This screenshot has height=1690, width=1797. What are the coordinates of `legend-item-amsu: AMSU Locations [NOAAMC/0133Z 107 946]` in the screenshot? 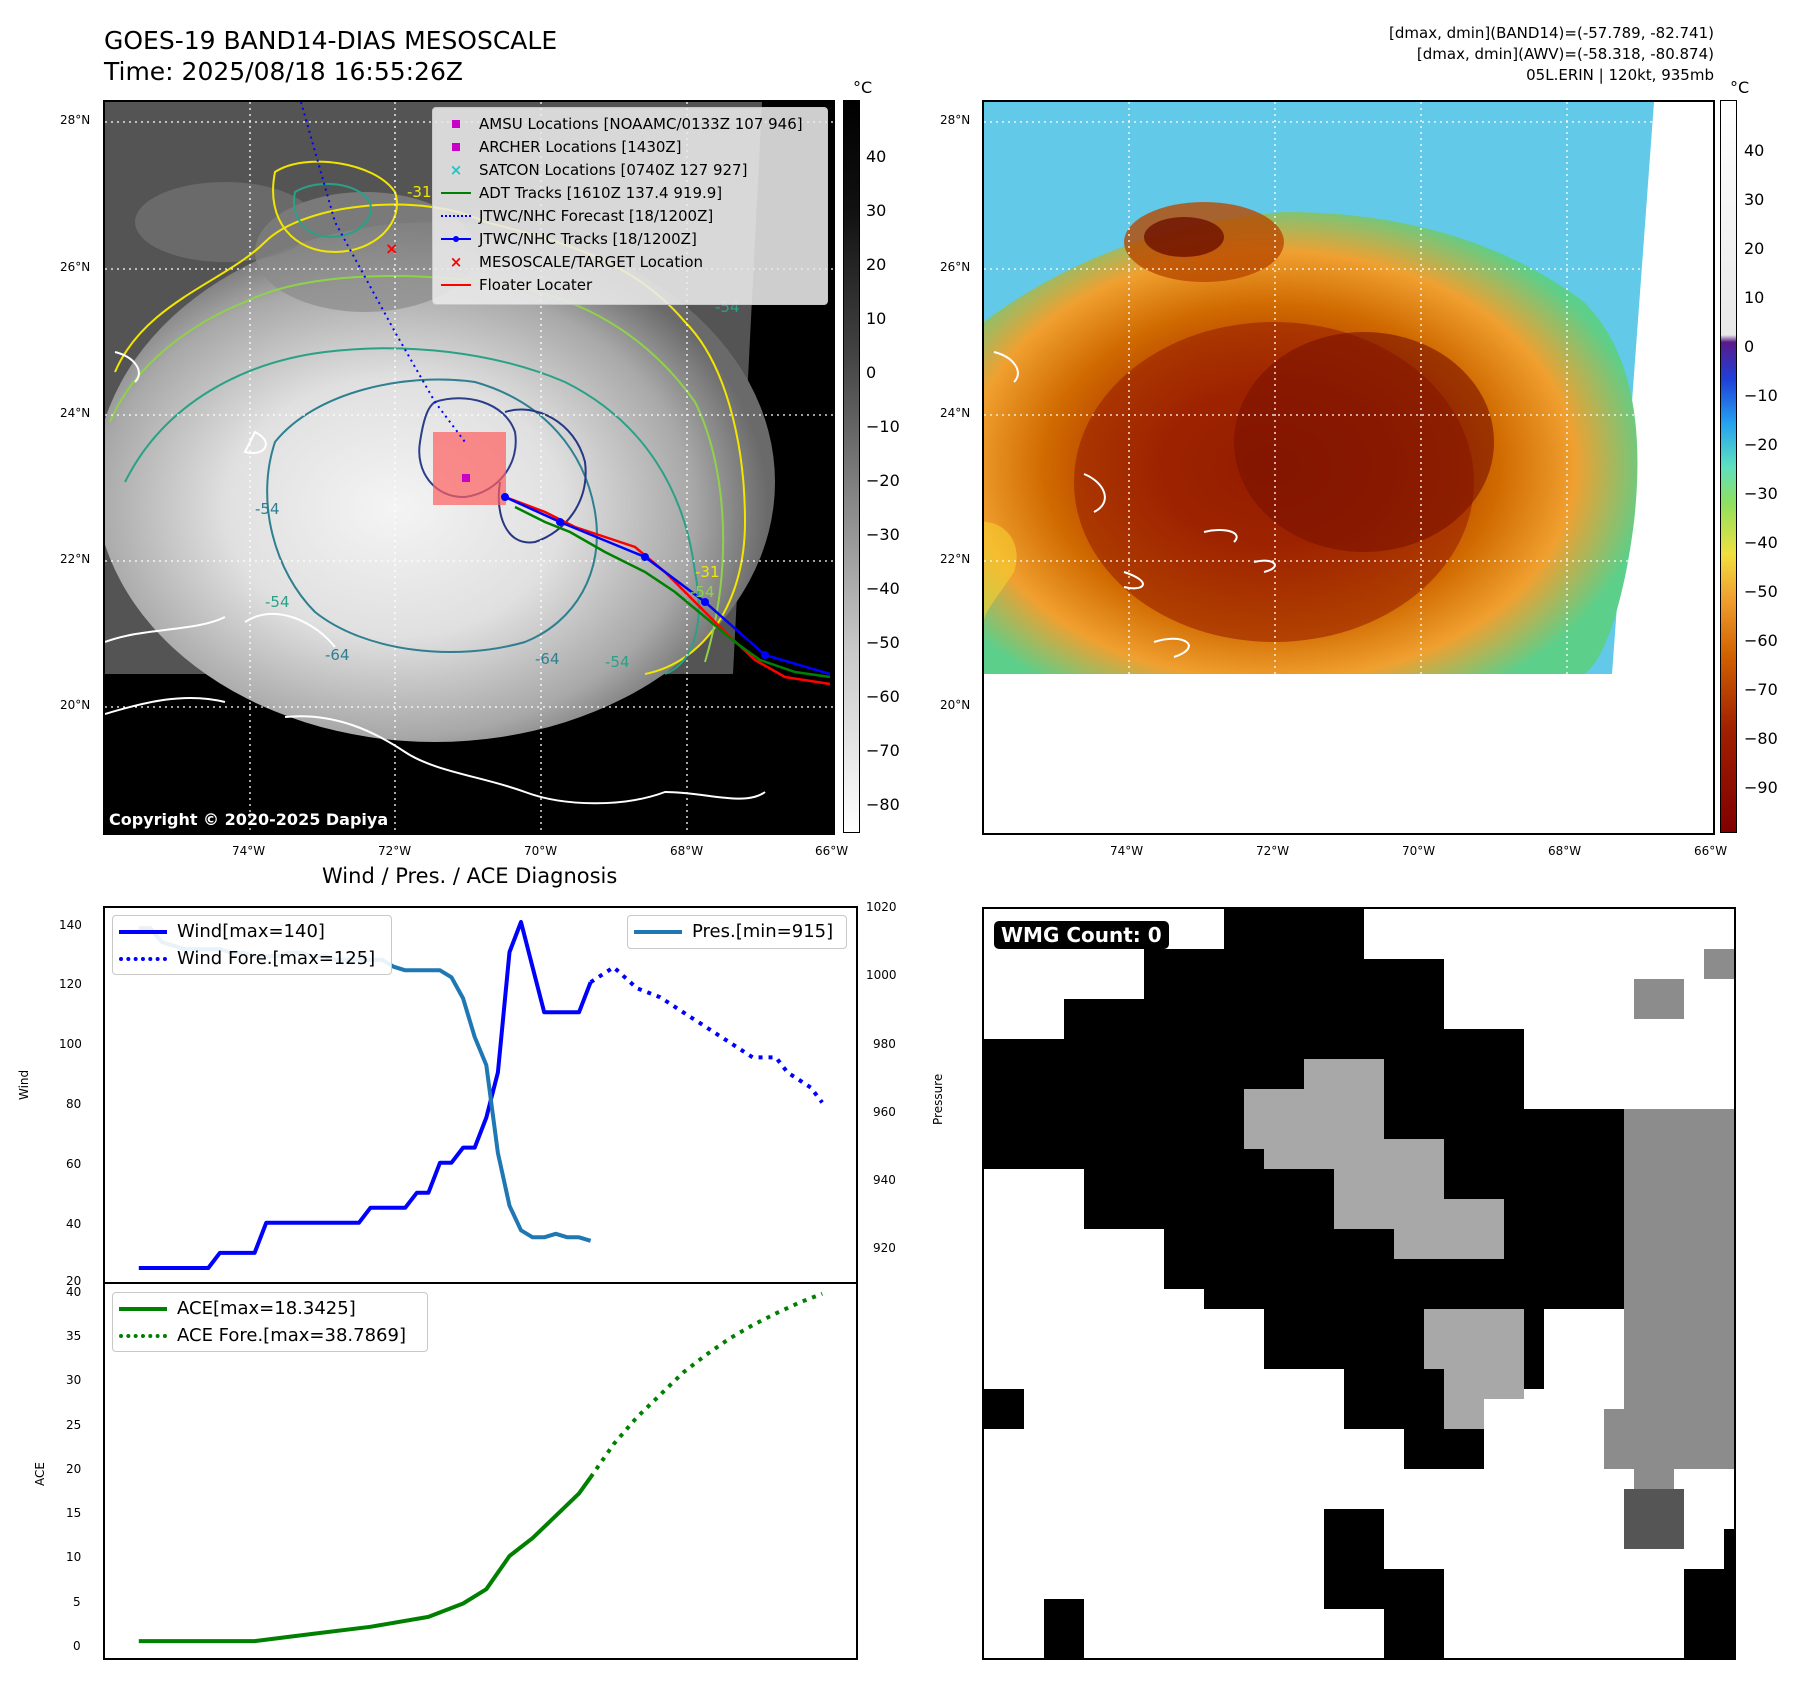 It's located at (630, 123).